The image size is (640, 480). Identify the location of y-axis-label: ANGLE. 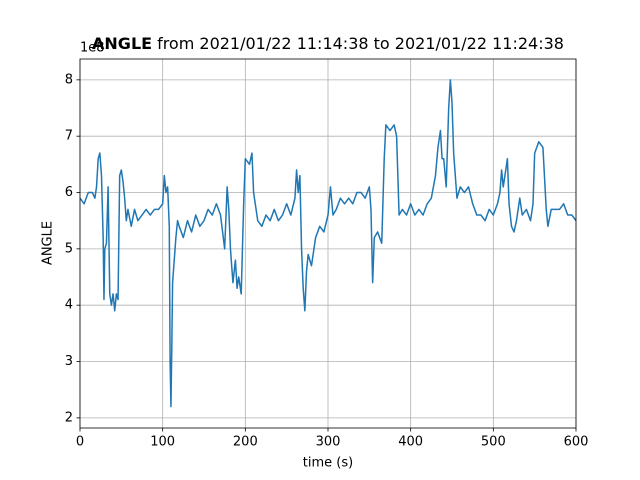
(48, 243).